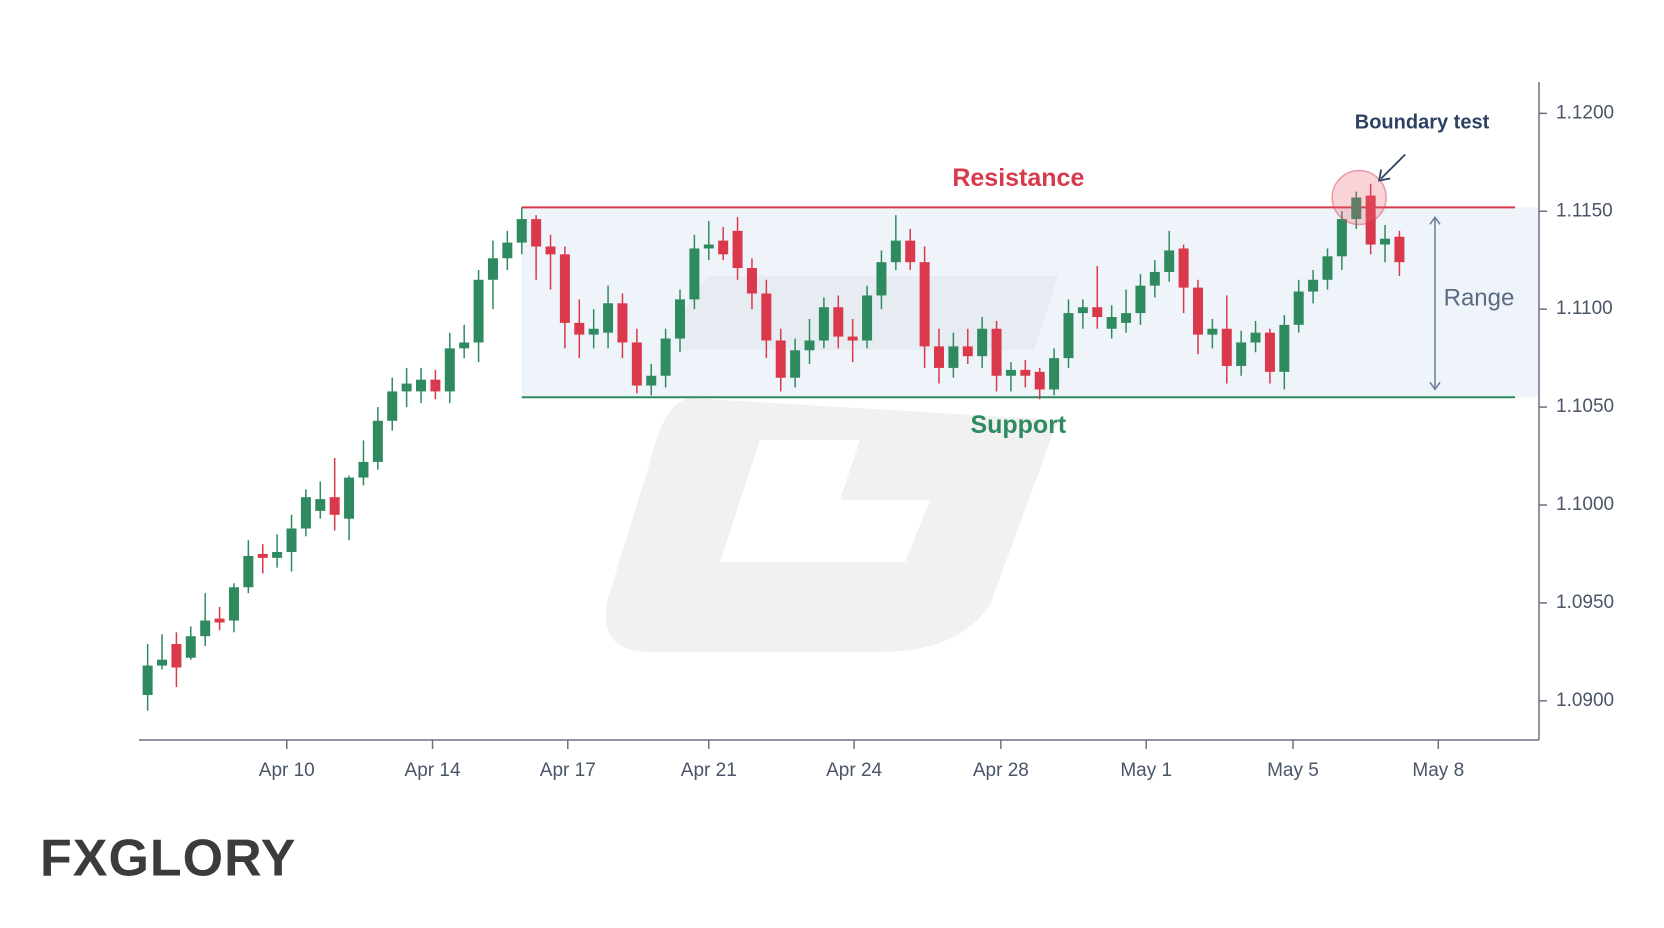  I want to click on y-tick-label: 1.1150, so click(1584, 210).